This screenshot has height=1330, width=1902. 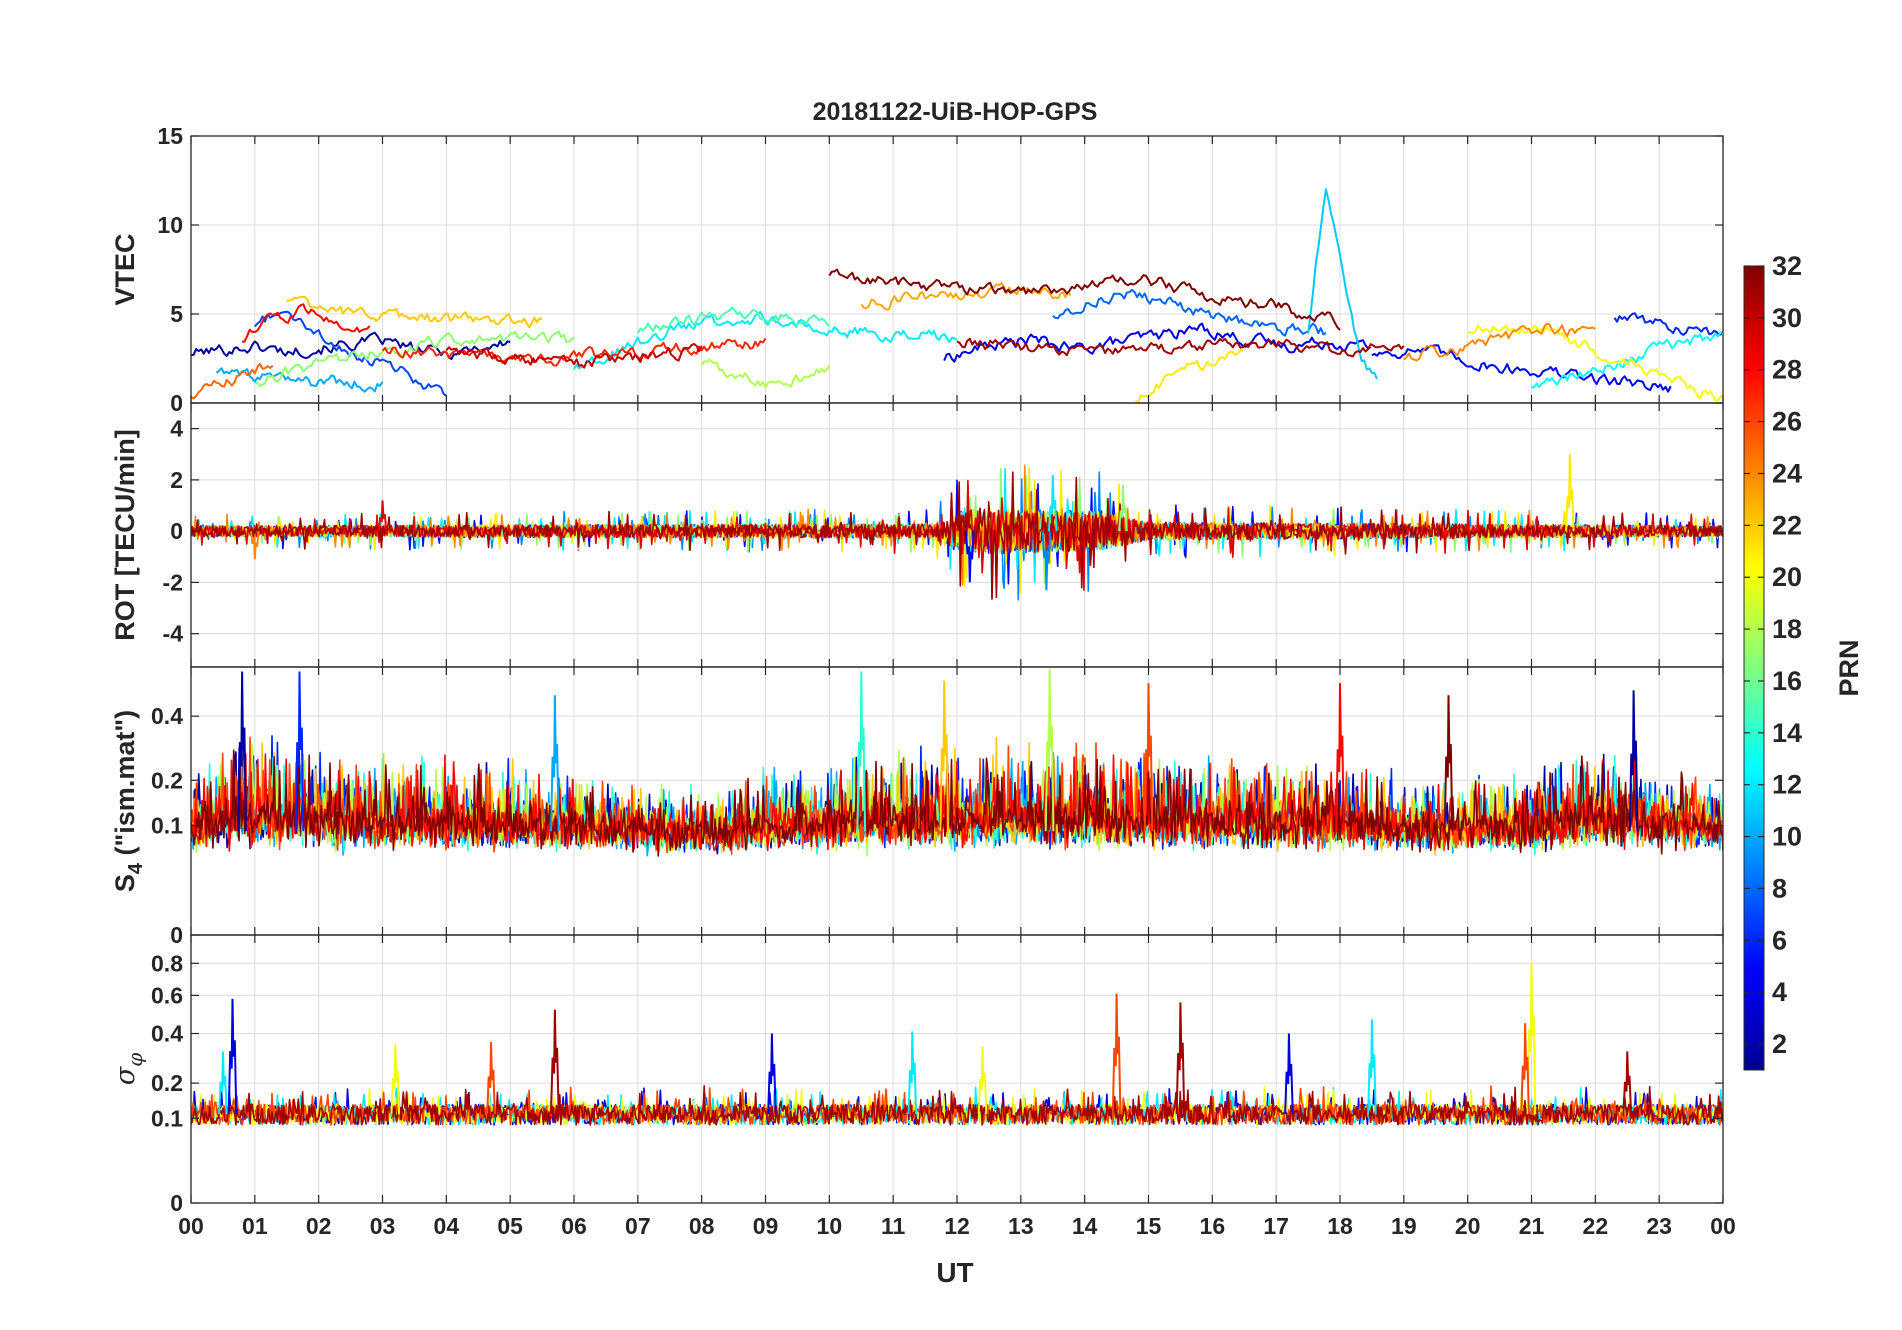 I want to click on x-tick-label: 21, so click(x=1532, y=1226).